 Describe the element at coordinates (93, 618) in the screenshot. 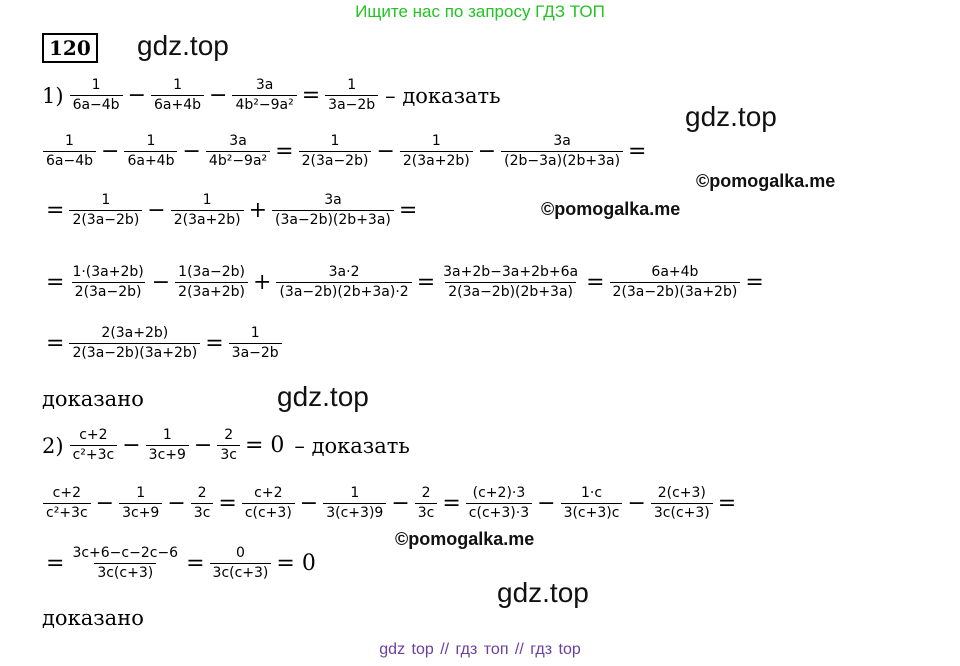

I see `part2-proved: доказано` at that location.